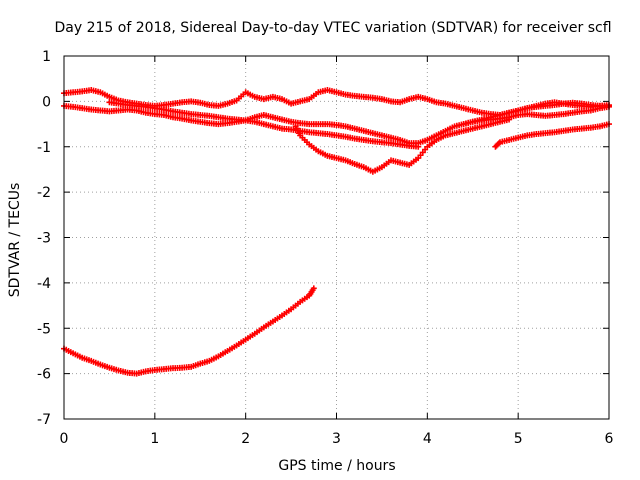 This screenshot has height=480, width=640. What do you see at coordinates (536, 115) in the screenshot?
I see `series-track-f` at bounding box center [536, 115].